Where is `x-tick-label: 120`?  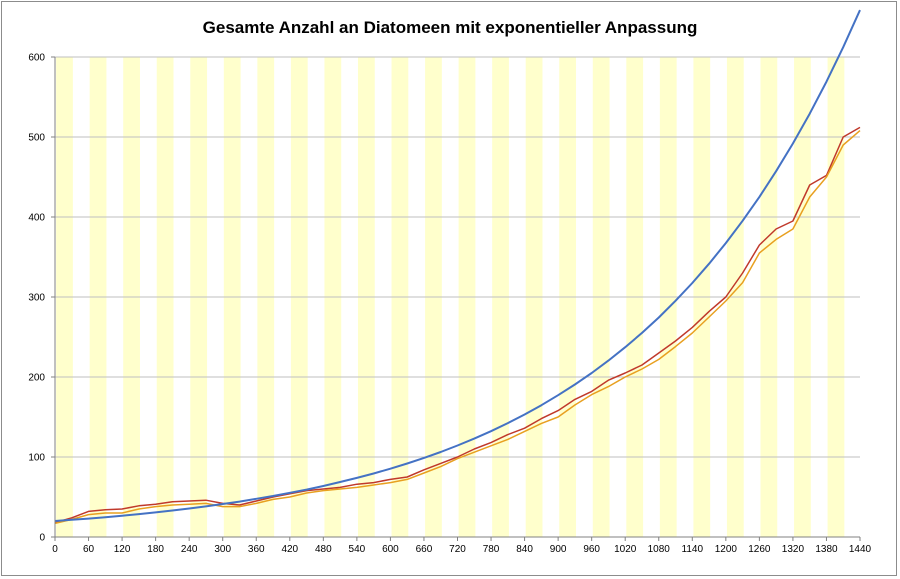 x-tick-label: 120 is located at coordinates (122, 549).